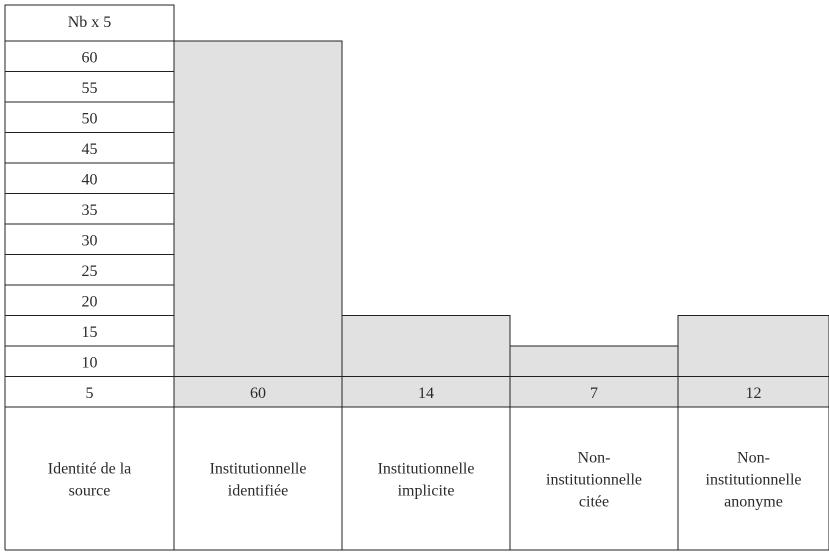 This screenshot has width=829, height=552. Describe the element at coordinates (90, 393) in the screenshot. I see `y-tick-label: 5` at that location.